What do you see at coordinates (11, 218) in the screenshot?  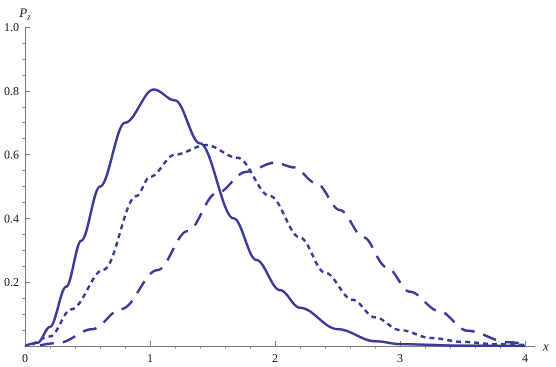 I see `y-tick-label: 0.4` at bounding box center [11, 218].